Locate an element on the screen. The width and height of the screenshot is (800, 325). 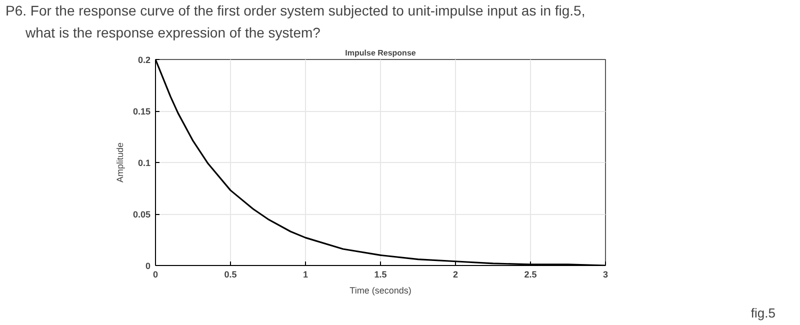
caption: fig.5 is located at coordinates (763, 313).